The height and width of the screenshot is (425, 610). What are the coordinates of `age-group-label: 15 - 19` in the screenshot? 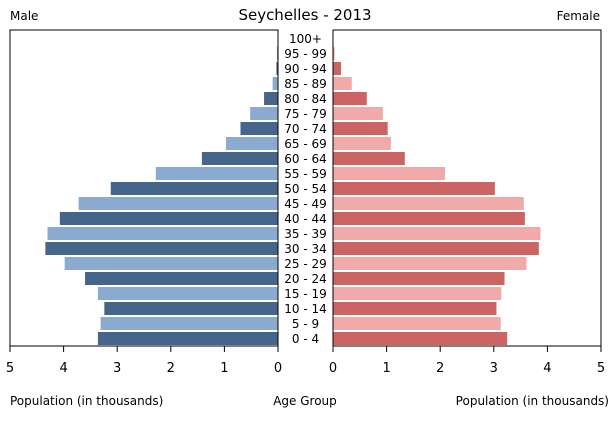 It's located at (305, 294).